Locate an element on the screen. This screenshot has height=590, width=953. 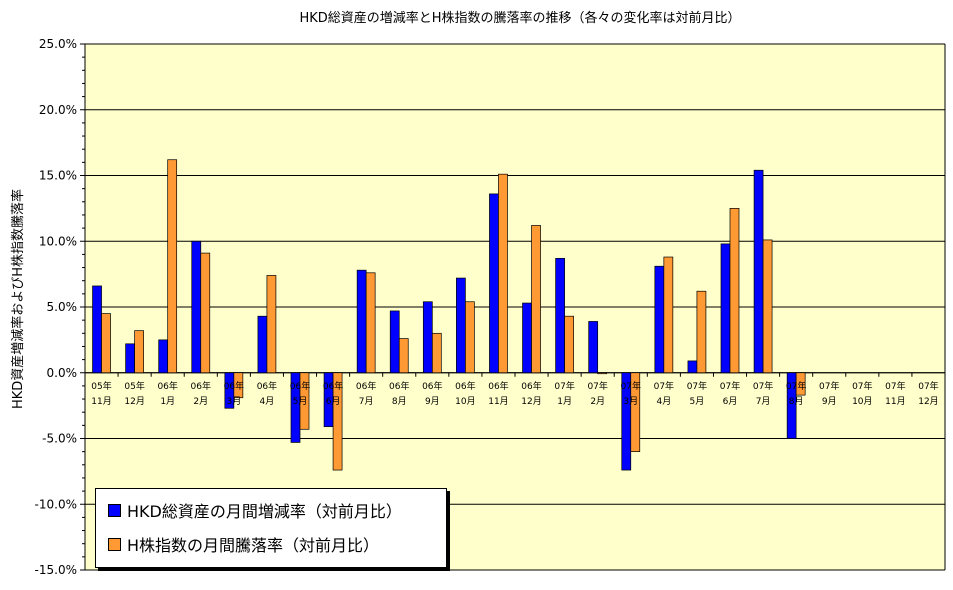
y-tick-label: 25.0% is located at coordinates (58, 44).